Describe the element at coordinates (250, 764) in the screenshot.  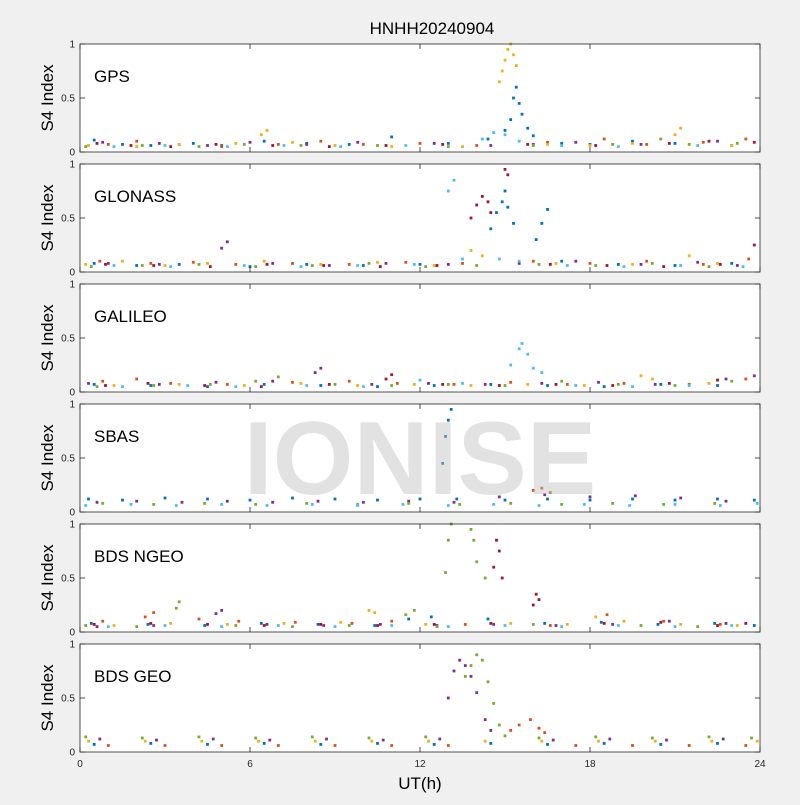
I see `x-tick-label: 6` at that location.